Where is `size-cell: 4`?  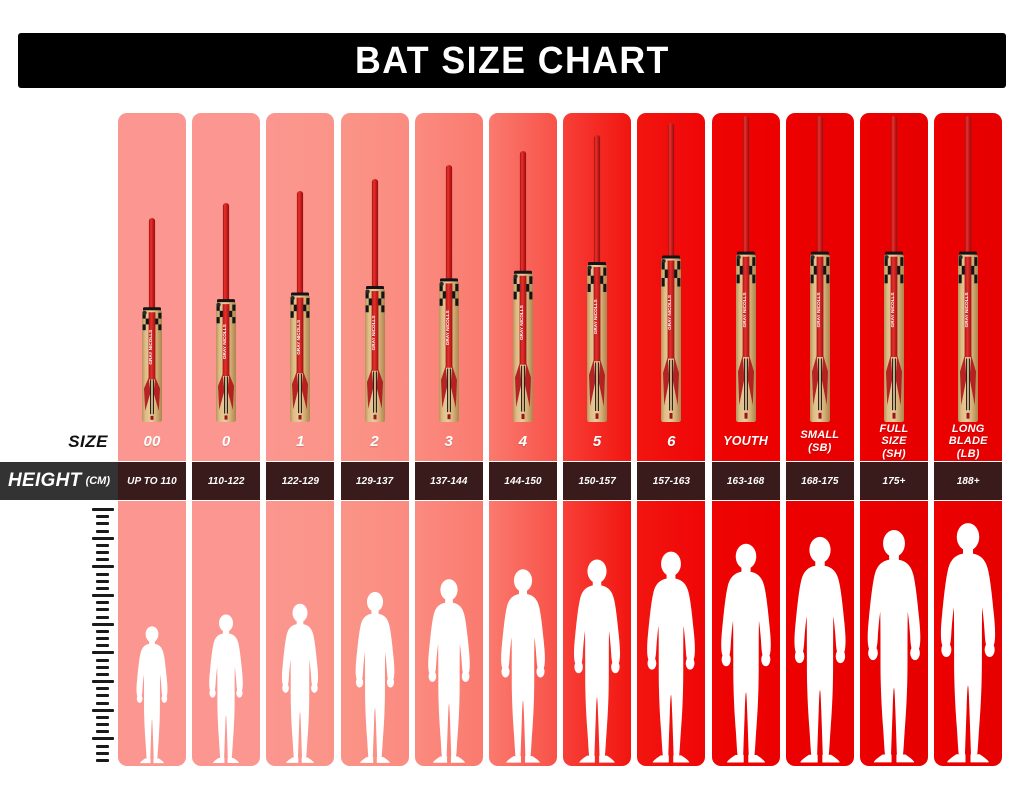 size-cell: 4 is located at coordinates (523, 441).